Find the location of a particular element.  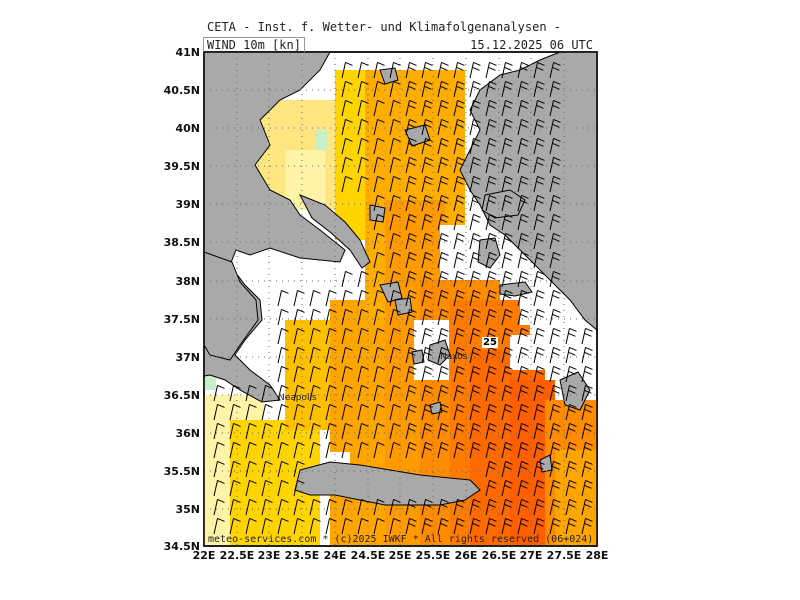

lon-label: 25.5E is located at coordinates (433, 555).